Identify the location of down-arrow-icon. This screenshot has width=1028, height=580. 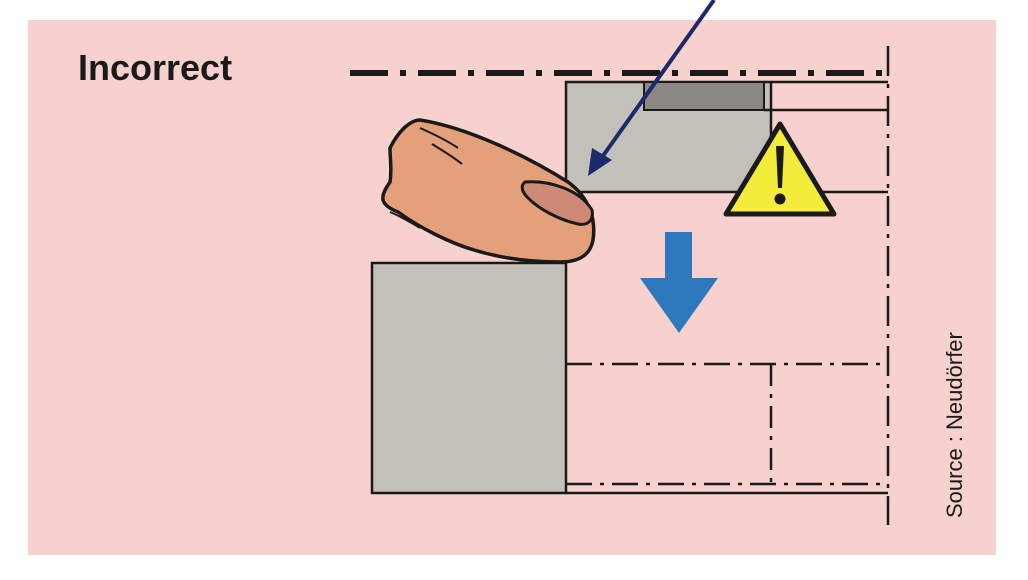
(679, 282).